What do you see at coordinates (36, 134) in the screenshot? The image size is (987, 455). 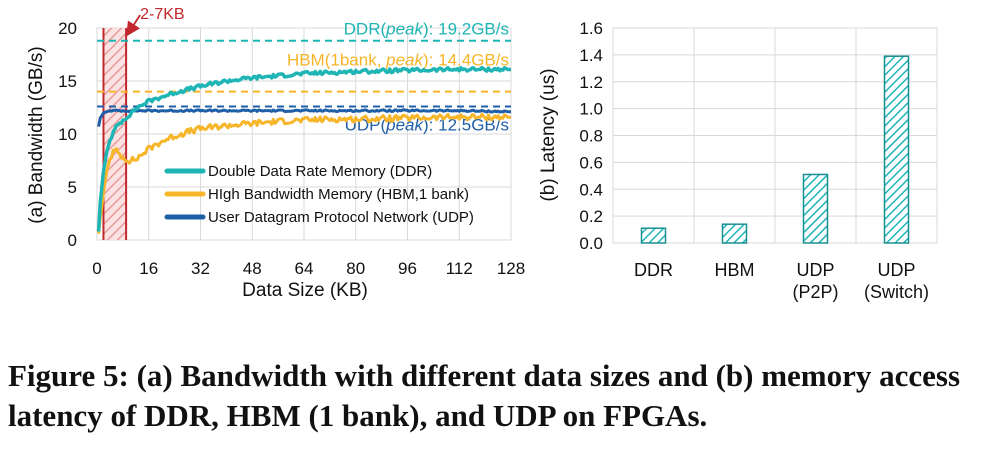 I see `bandwidth-y-axis-label: (a) Bandwidth (GB/s)` at bounding box center [36, 134].